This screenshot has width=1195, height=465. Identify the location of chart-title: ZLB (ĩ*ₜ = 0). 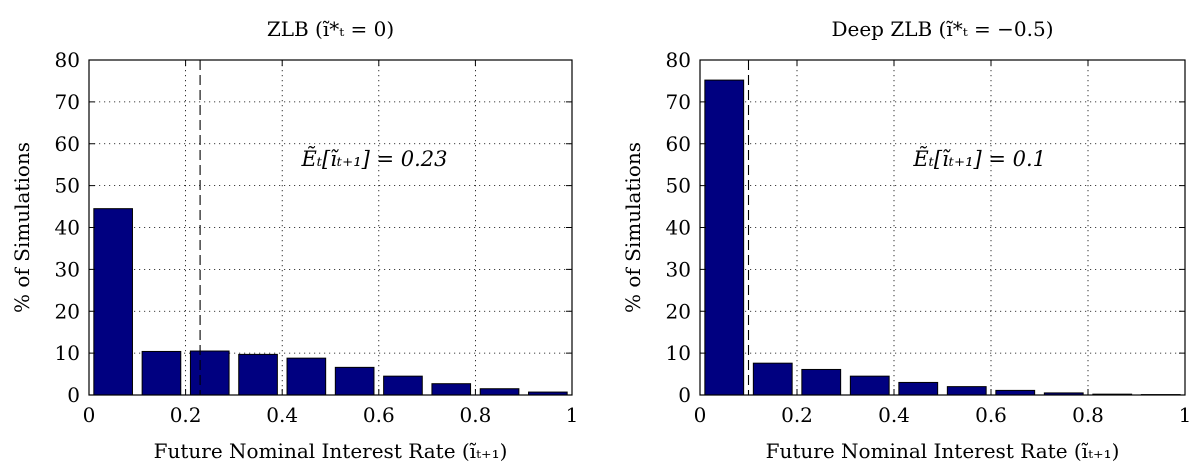
(330, 29).